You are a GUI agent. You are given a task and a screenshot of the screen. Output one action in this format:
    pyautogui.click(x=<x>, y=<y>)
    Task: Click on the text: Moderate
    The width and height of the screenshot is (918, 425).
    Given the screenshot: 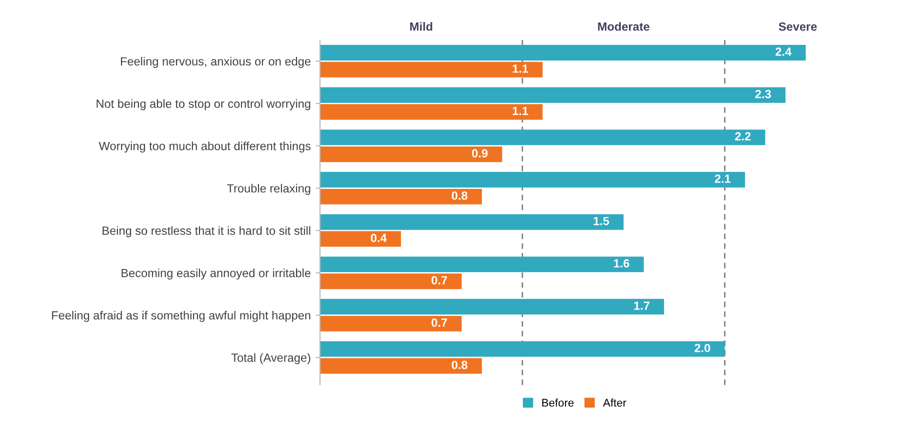 What is the action you would take?
    pyautogui.click(x=624, y=26)
    